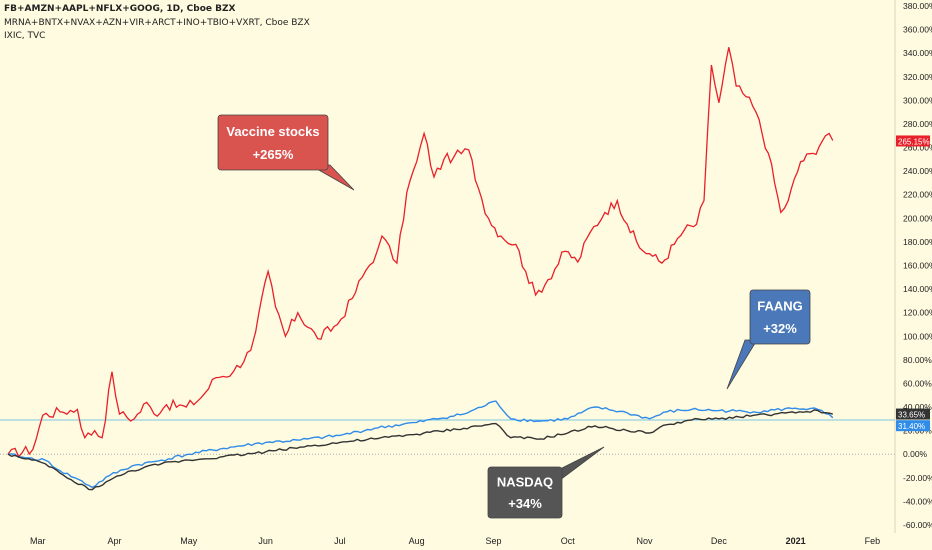 The width and height of the screenshot is (932, 550). What do you see at coordinates (917, 148) in the screenshot?
I see `y-tick-label: 260.00%` at bounding box center [917, 148].